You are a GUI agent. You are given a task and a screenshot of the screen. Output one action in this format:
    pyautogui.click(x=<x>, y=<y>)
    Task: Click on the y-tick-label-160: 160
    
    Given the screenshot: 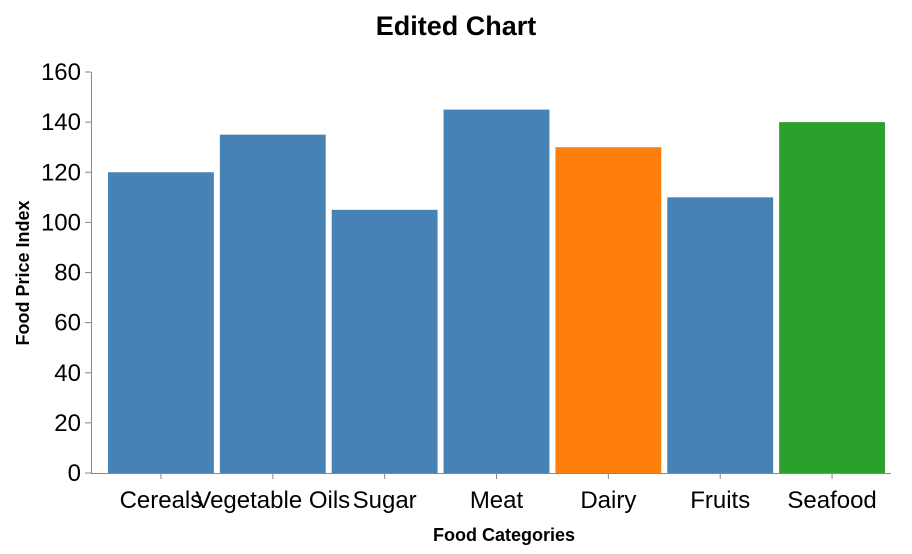 What is the action you would take?
    pyautogui.click(x=61, y=72)
    